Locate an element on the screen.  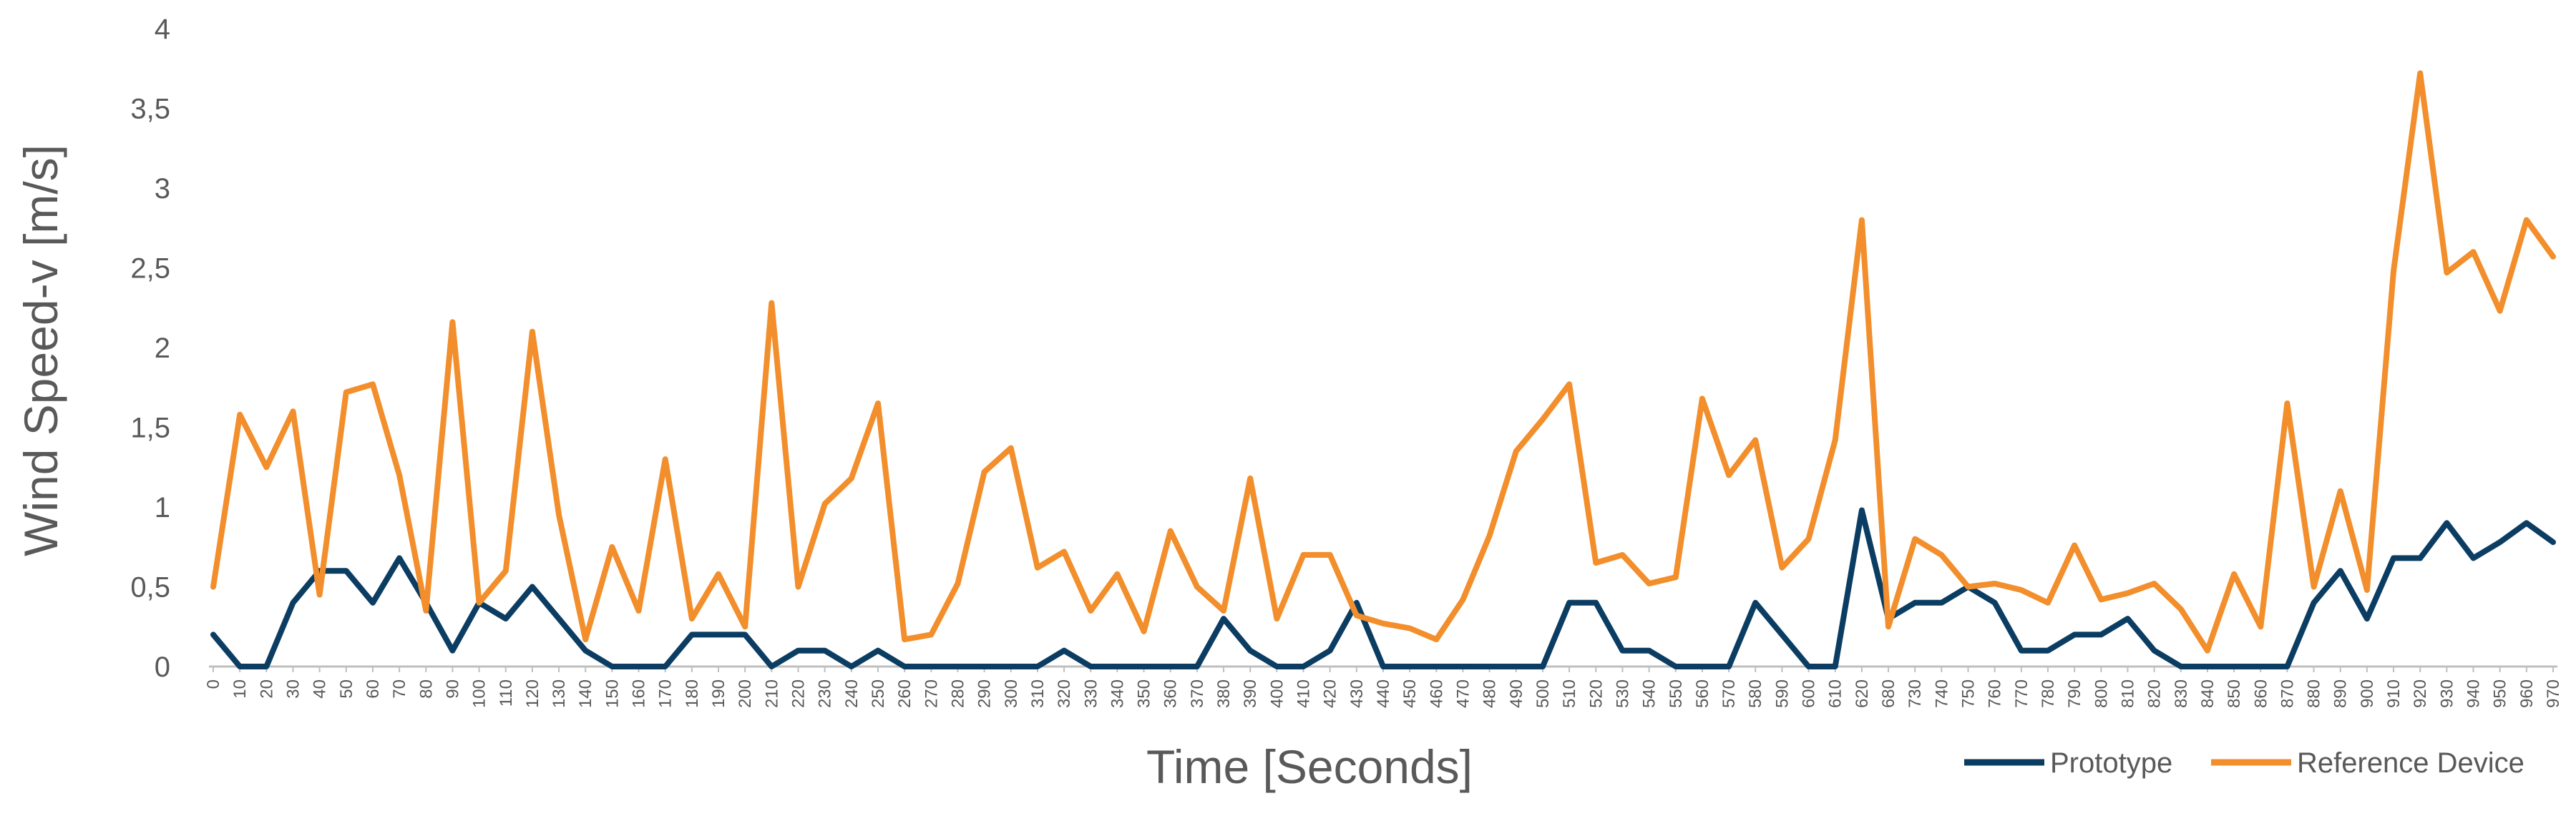
x-tick-label: 30 is located at coordinates (293, 689).